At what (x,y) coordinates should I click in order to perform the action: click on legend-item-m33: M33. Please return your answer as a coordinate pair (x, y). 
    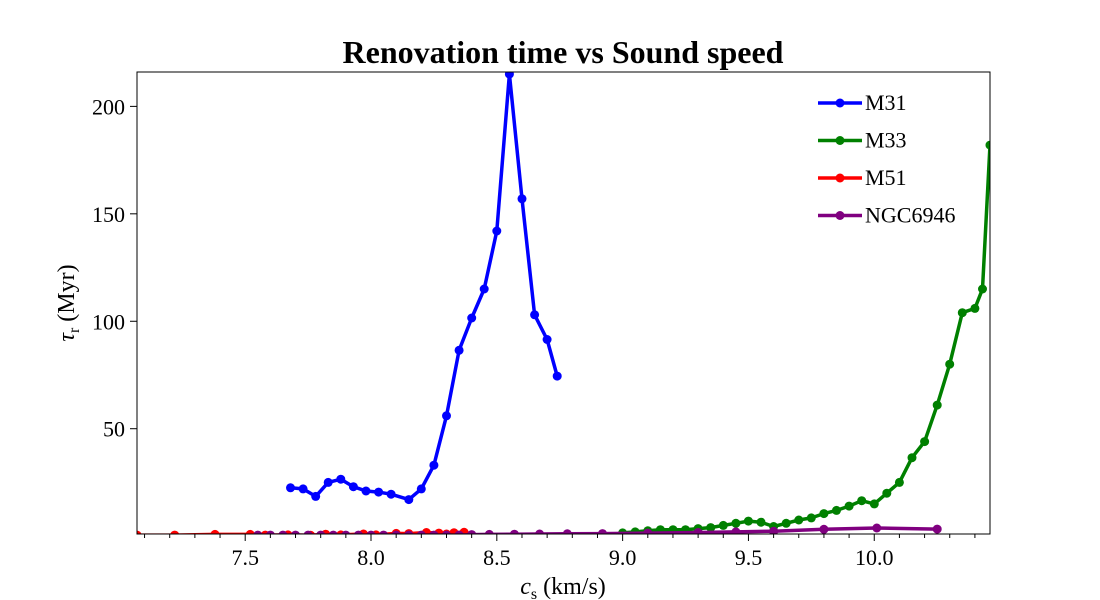
    Looking at the image, I should click on (862, 140).